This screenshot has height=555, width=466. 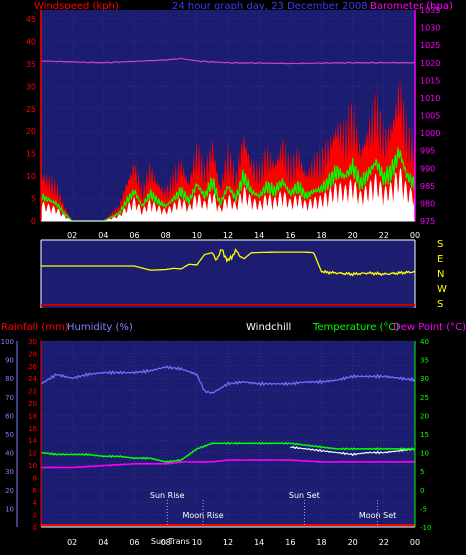 What do you see at coordinates (166, 542) in the screenshot?
I see `temp-x-tick-label: 08` at bounding box center [166, 542].